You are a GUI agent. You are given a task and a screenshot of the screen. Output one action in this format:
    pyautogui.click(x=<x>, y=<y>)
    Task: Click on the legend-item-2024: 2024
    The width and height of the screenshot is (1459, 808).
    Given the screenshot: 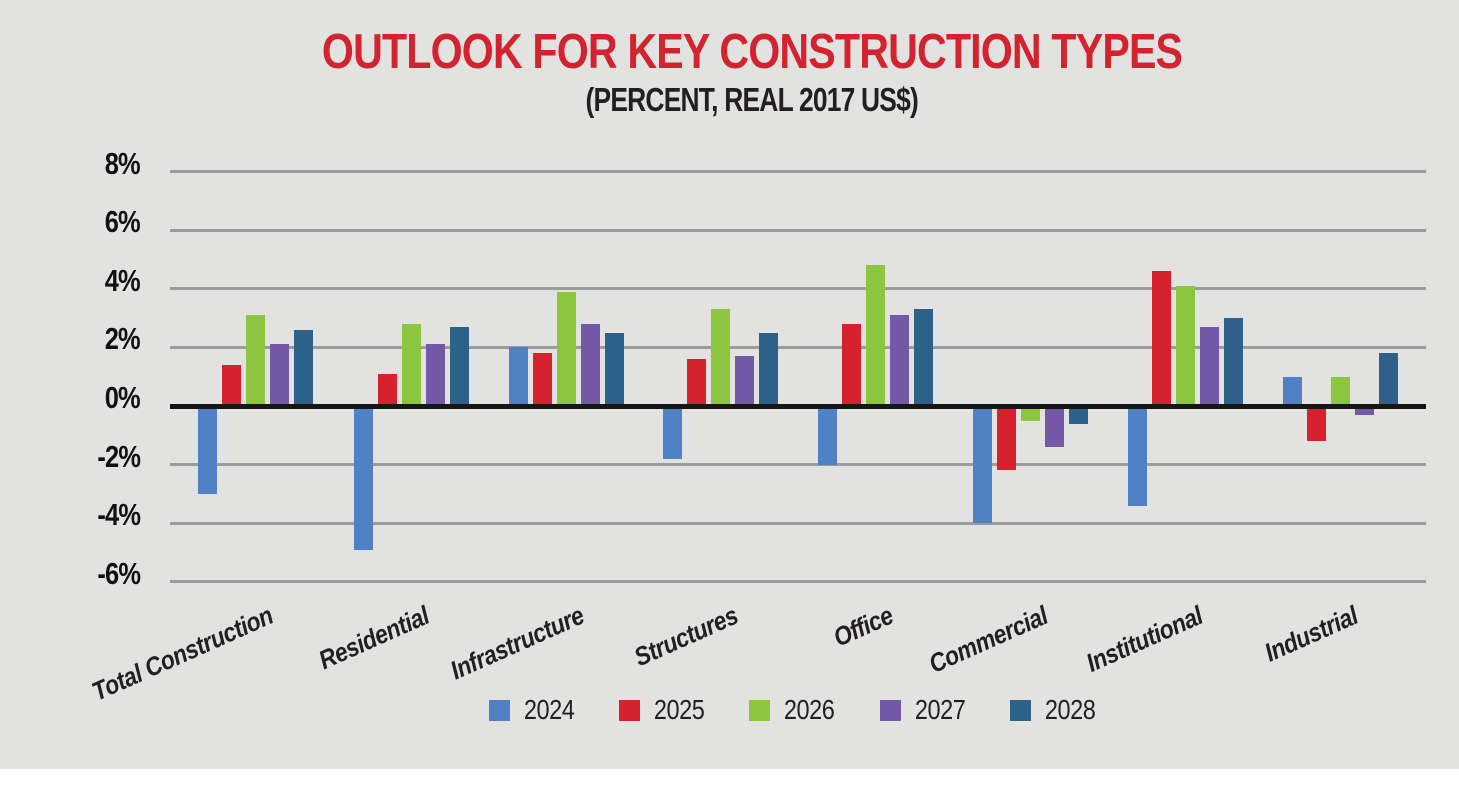 What is the action you would take?
    pyautogui.click(x=533, y=710)
    